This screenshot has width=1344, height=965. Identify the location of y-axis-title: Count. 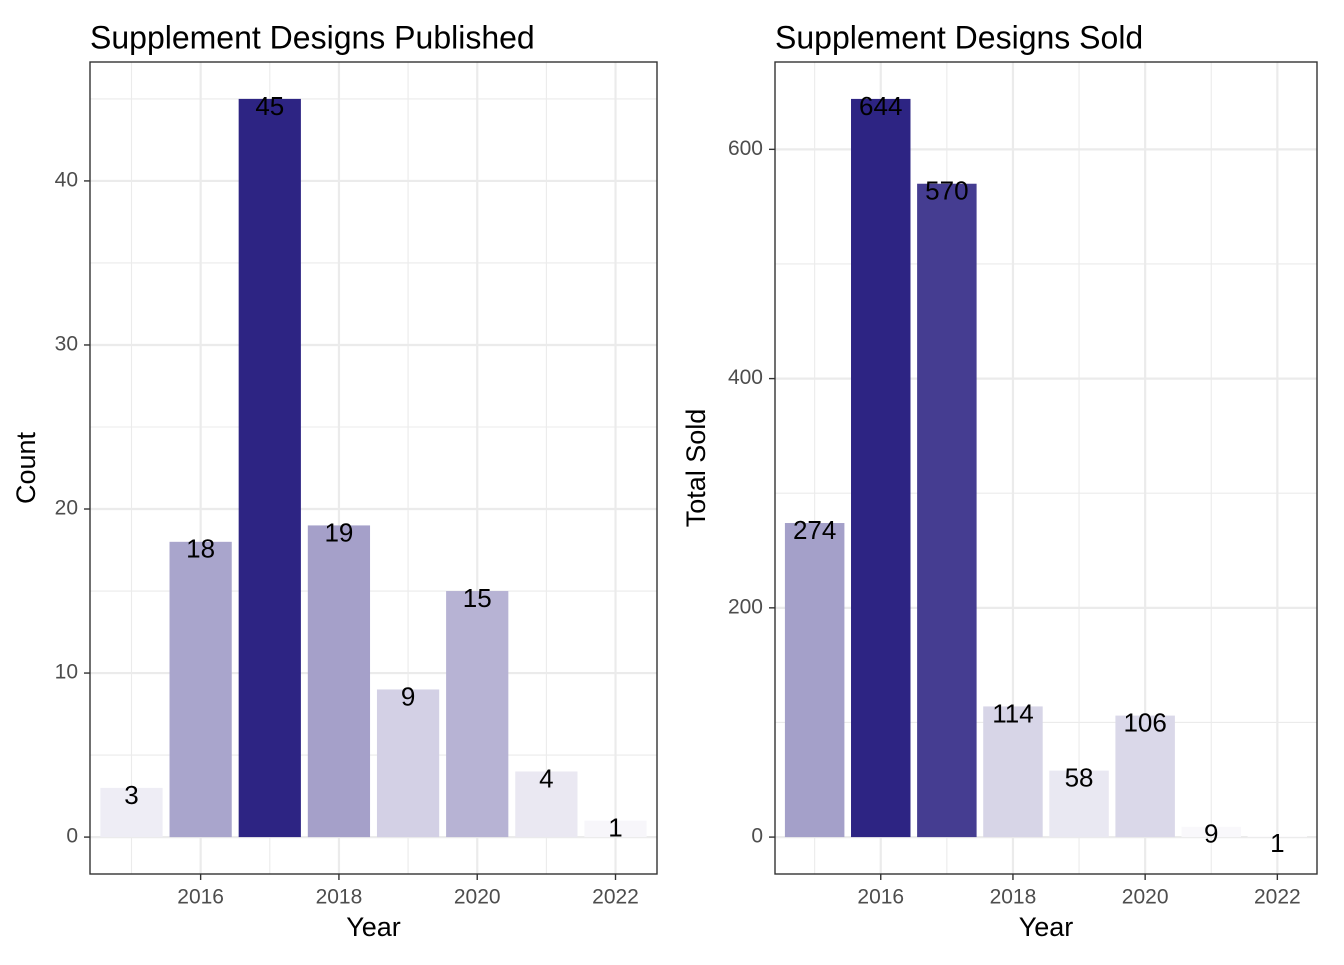
(26, 467).